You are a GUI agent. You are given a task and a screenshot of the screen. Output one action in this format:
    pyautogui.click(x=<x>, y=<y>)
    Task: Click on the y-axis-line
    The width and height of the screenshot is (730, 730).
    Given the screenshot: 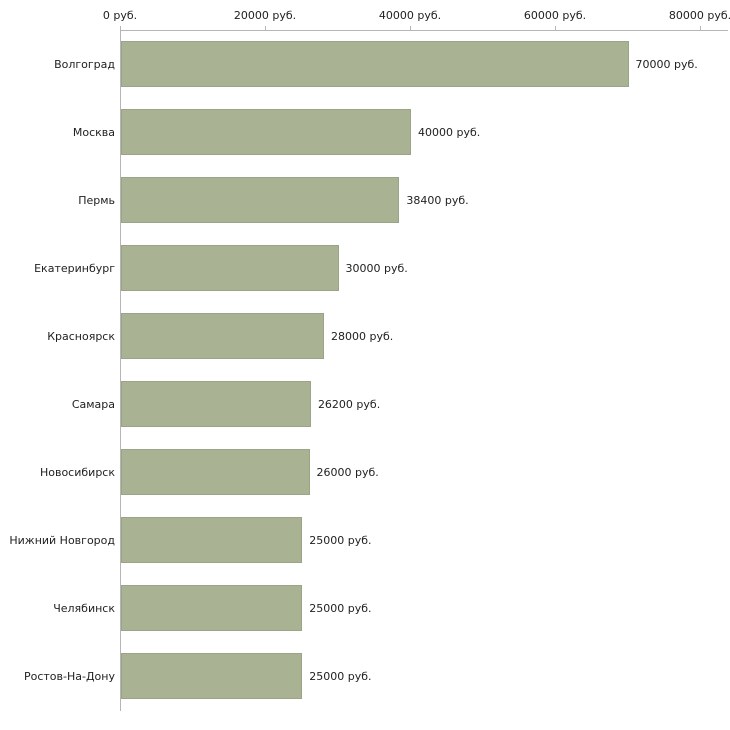 What is the action you would take?
    pyautogui.click(x=120, y=370)
    